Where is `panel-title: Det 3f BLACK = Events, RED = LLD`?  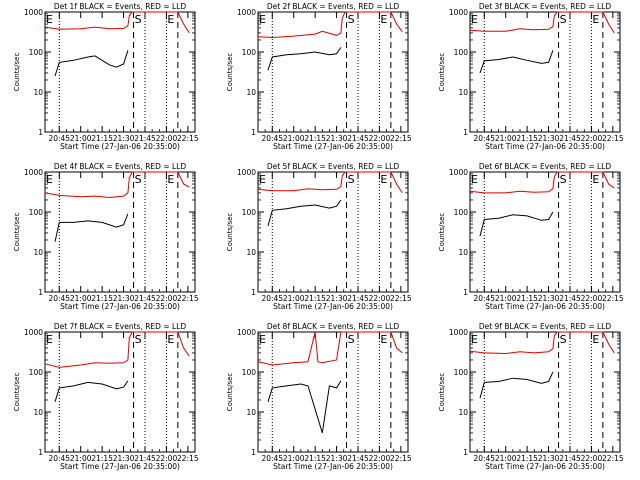
panel-title: Det 3f BLACK = Events, RED = LLD is located at coordinates (545, 6).